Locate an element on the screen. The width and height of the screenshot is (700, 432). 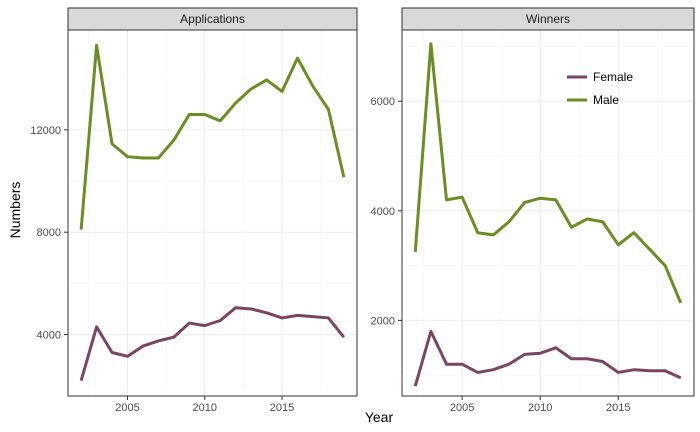
y-tick-label: 8000 is located at coordinates (49, 233).